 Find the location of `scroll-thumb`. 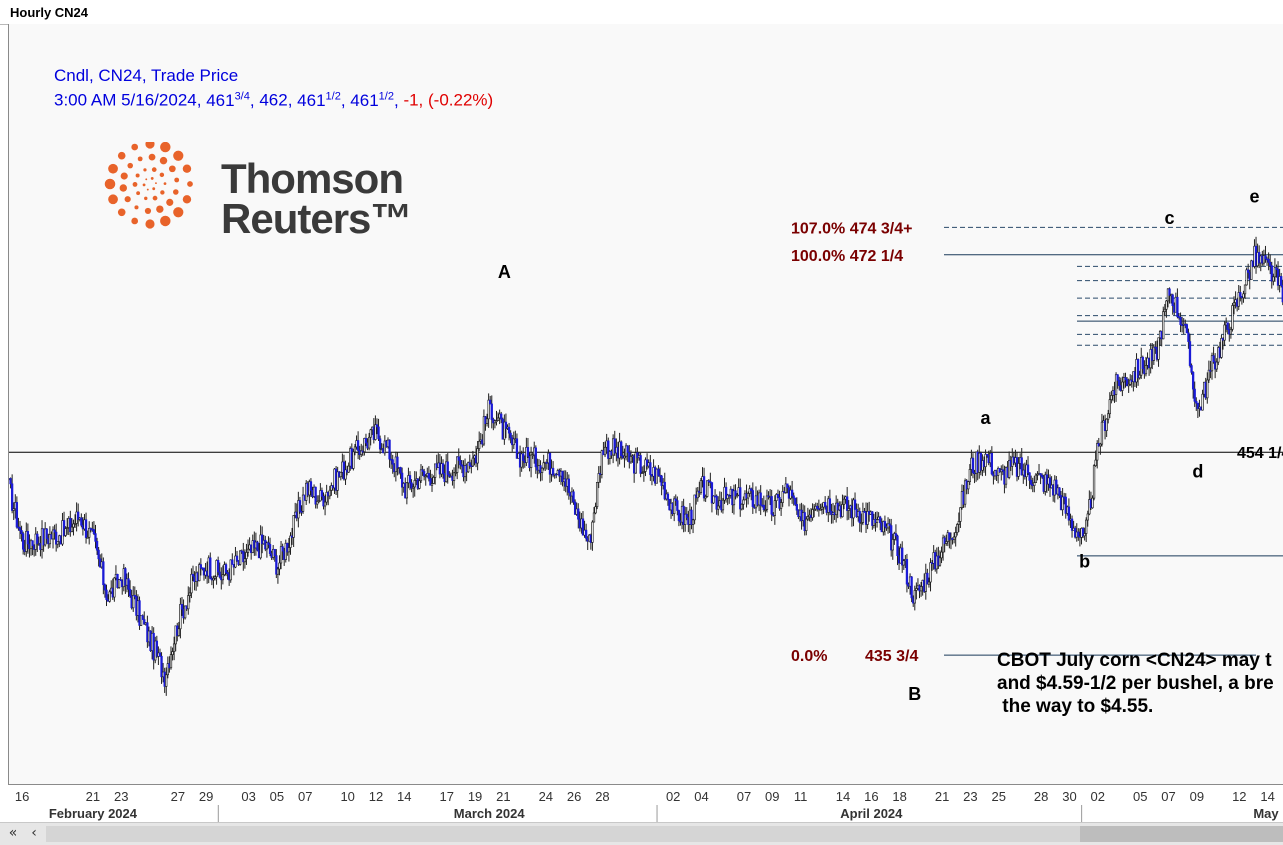

scroll-thumb is located at coordinates (1181, 834).